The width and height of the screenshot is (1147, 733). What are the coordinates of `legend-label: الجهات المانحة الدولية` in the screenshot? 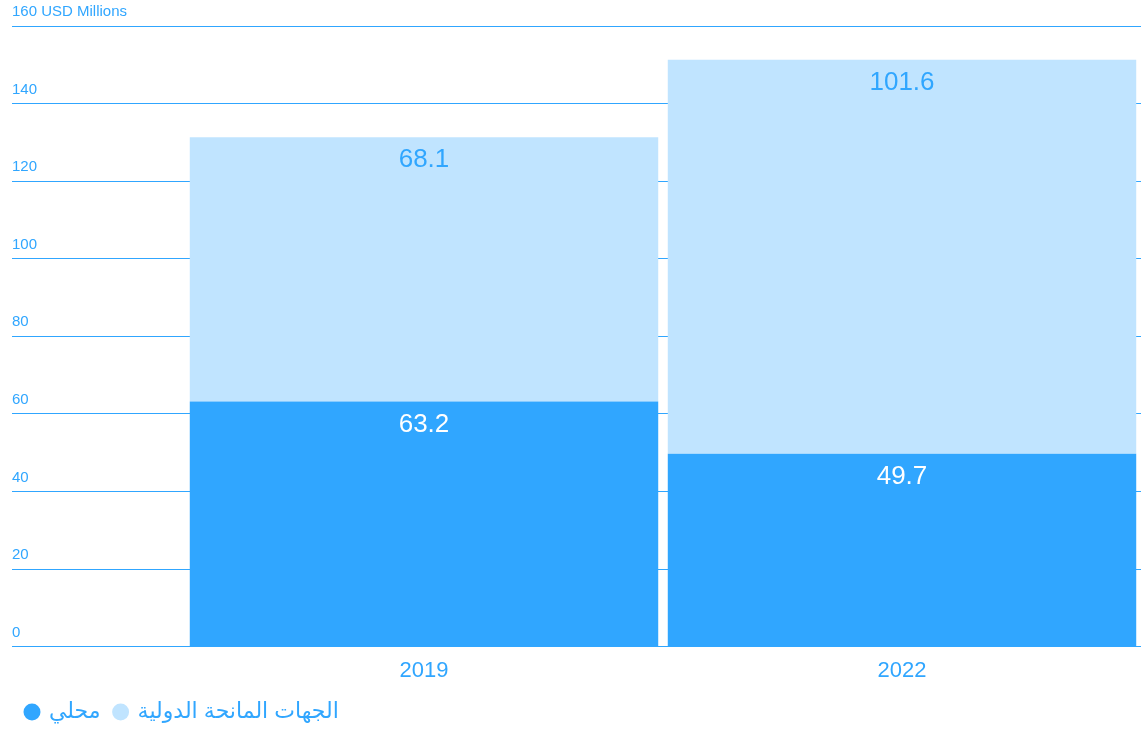 It's located at (238, 711).